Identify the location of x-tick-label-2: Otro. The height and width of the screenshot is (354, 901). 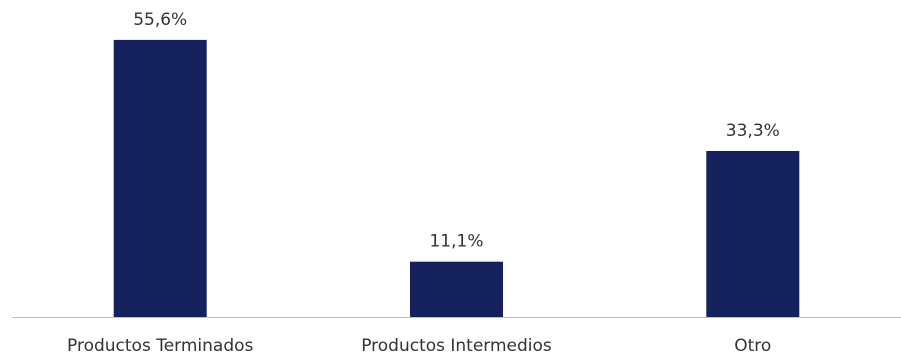
(752, 345).